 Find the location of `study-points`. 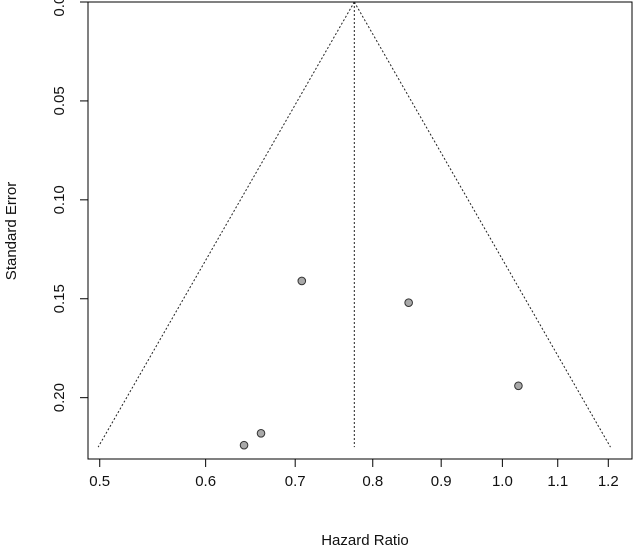

study-points is located at coordinates (381, 363).